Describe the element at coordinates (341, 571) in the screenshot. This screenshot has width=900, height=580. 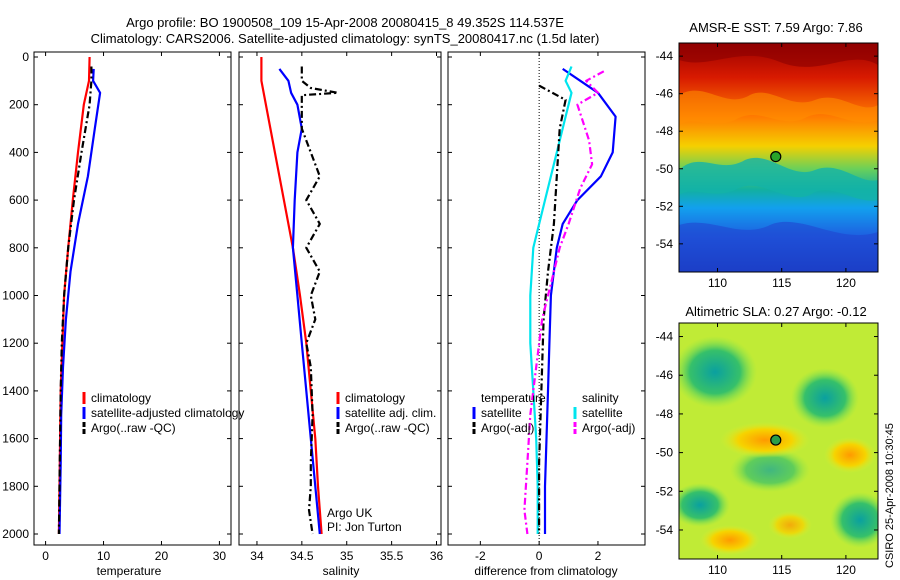
I see `salinity-axis-label: salinity` at that location.